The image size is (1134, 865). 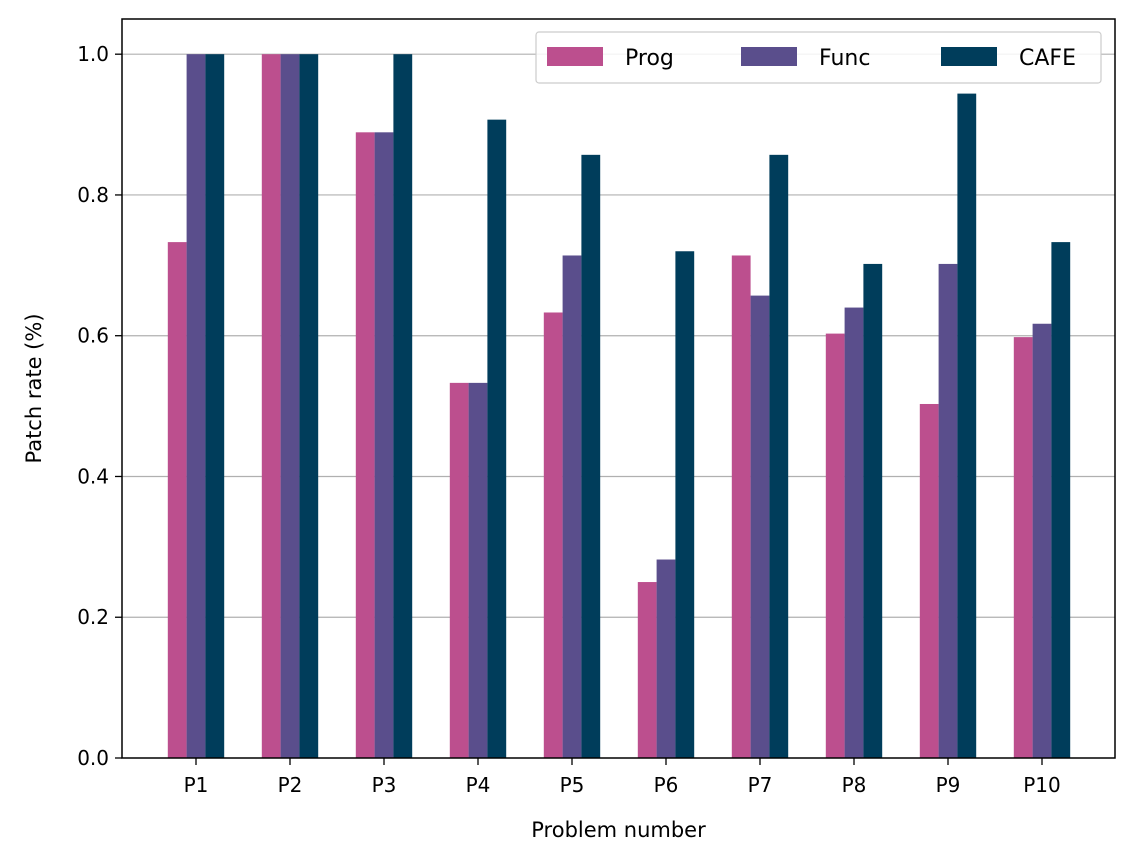 What do you see at coordinates (779, 456) in the screenshot?
I see `bar-cafe-p7` at bounding box center [779, 456].